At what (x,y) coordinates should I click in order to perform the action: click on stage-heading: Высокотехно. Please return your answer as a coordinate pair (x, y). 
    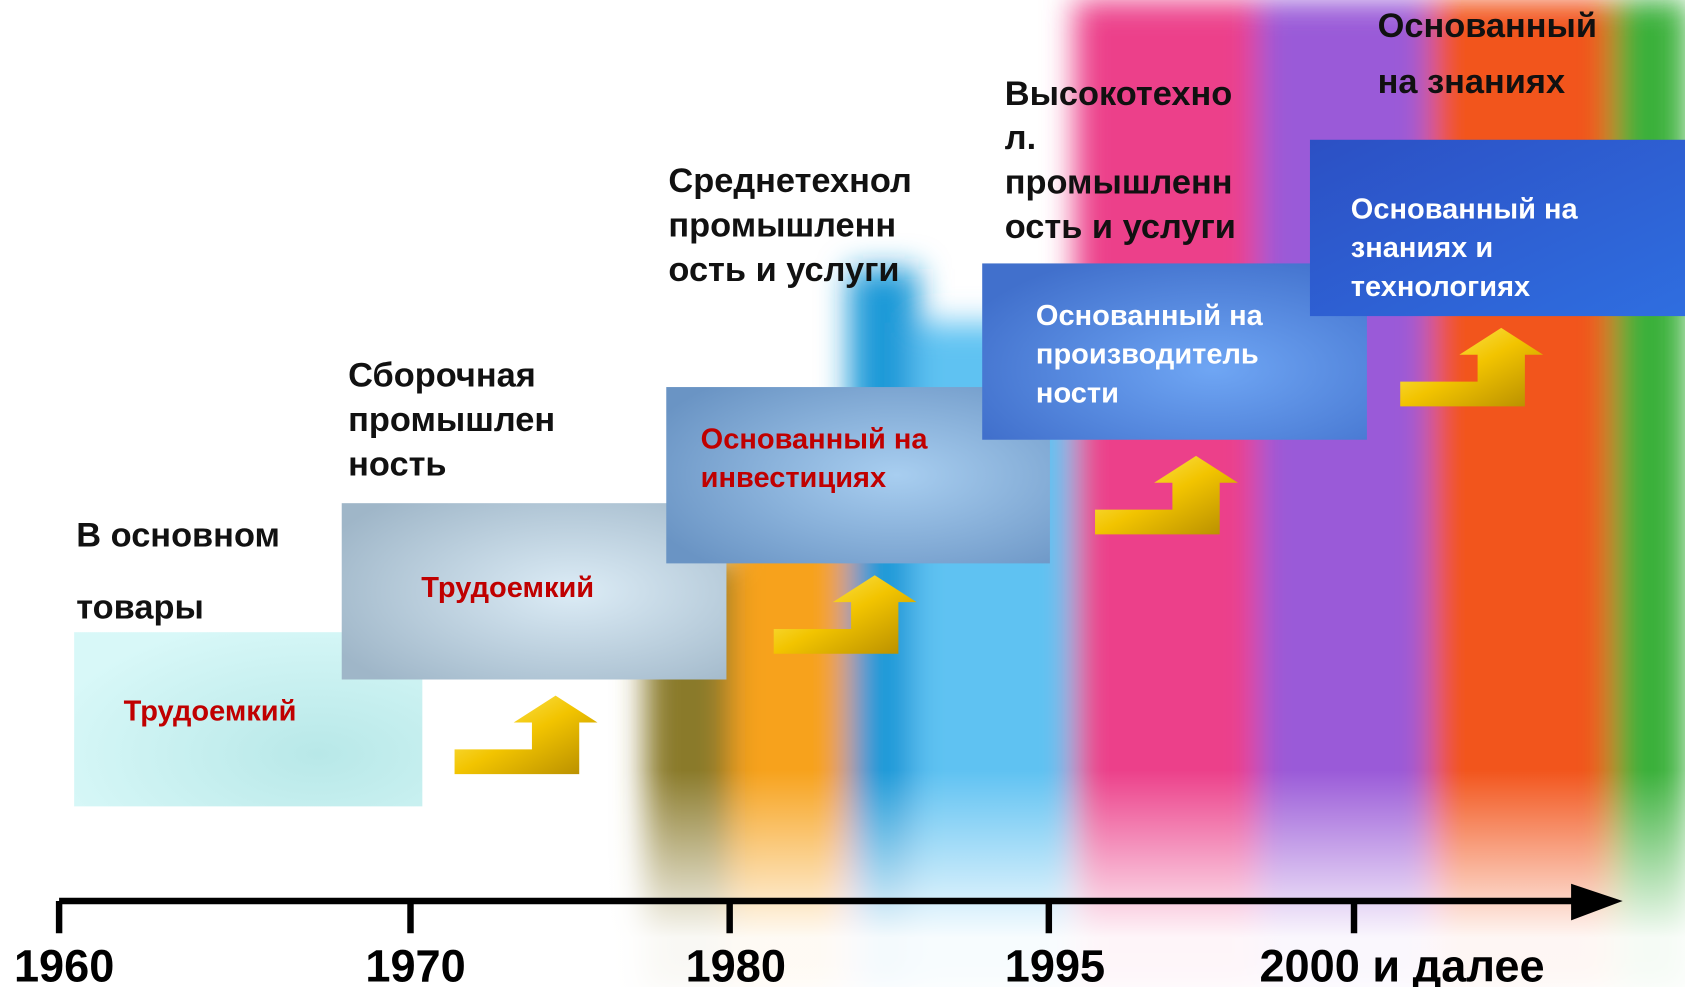
    Looking at the image, I should click on (1119, 94).